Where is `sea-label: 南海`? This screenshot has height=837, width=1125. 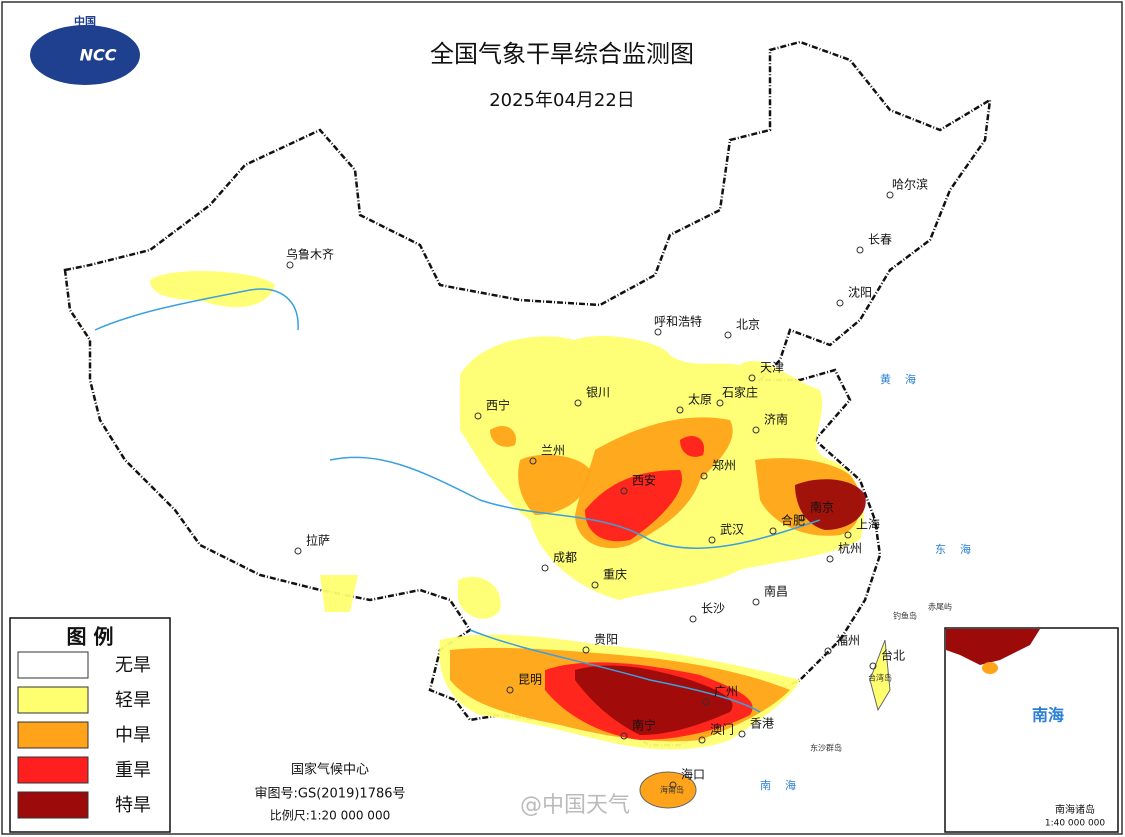
sea-label: 南海 is located at coordinates (785, 785).